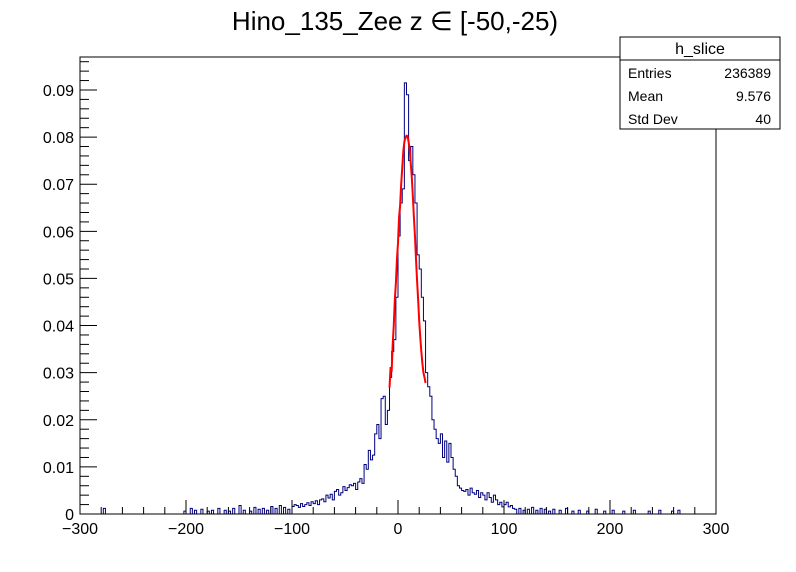  What do you see at coordinates (653, 119) in the screenshot?
I see `stats-stddev-label: Std Dev` at bounding box center [653, 119].